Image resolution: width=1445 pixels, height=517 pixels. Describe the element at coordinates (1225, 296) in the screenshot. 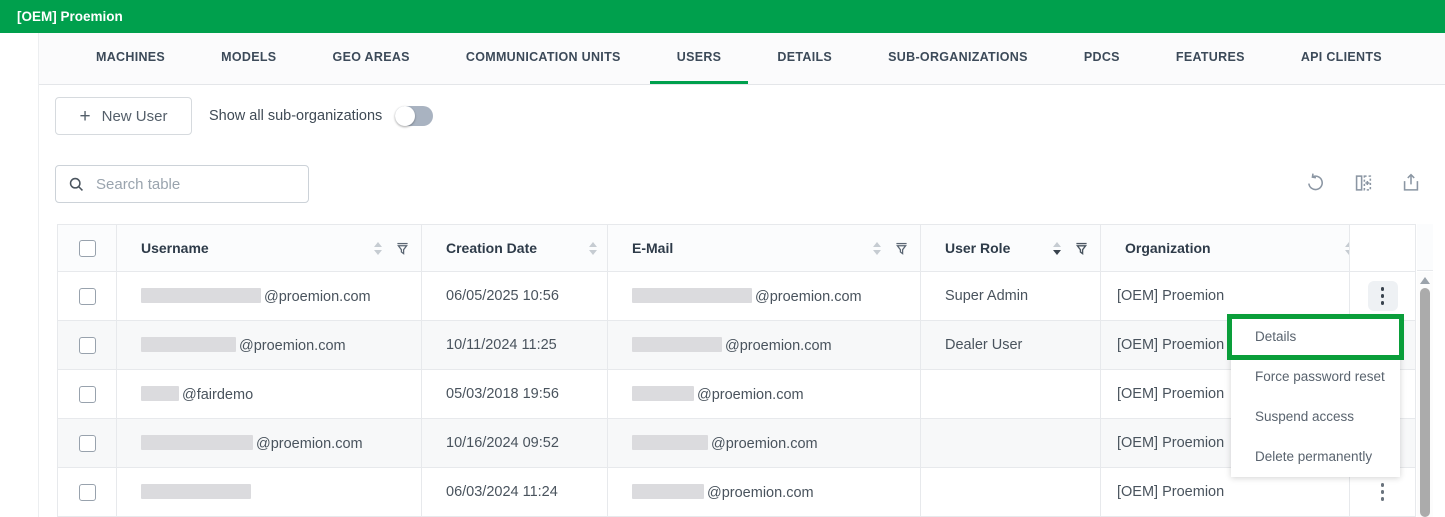

I see `organization-cell: [OEM] Proemion` at that location.